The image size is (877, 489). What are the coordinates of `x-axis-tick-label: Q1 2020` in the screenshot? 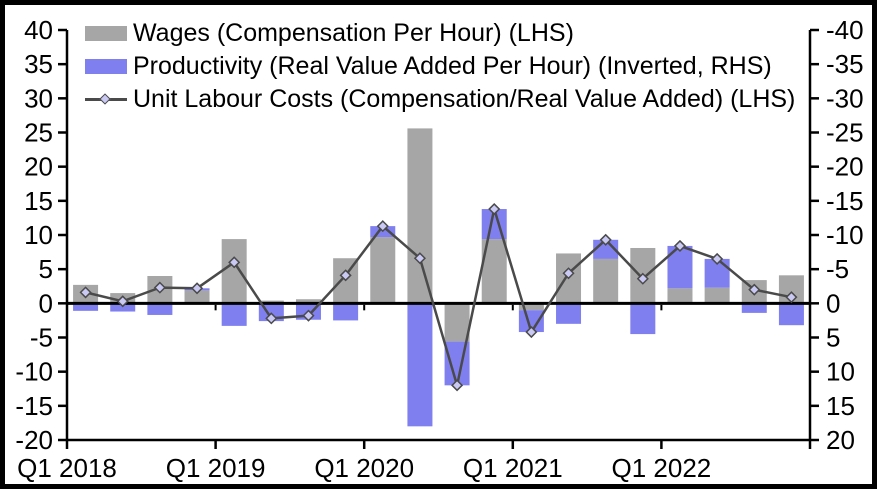 It's located at (364, 468).